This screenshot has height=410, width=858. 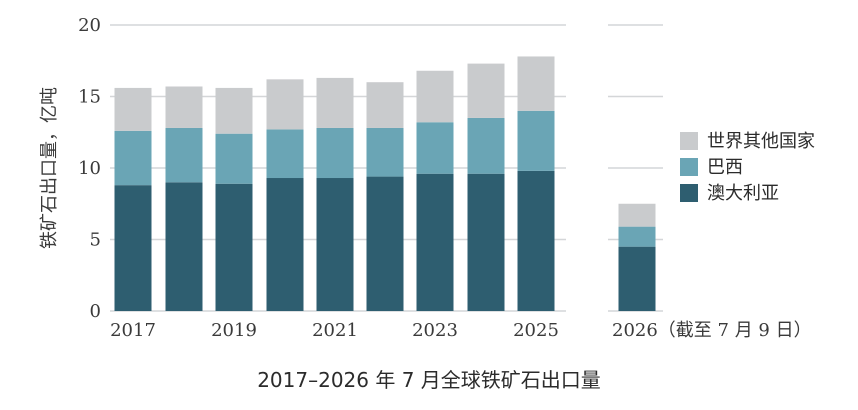 What do you see at coordinates (335, 330) in the screenshot?
I see `x-tick-label: 2021` at bounding box center [335, 330].